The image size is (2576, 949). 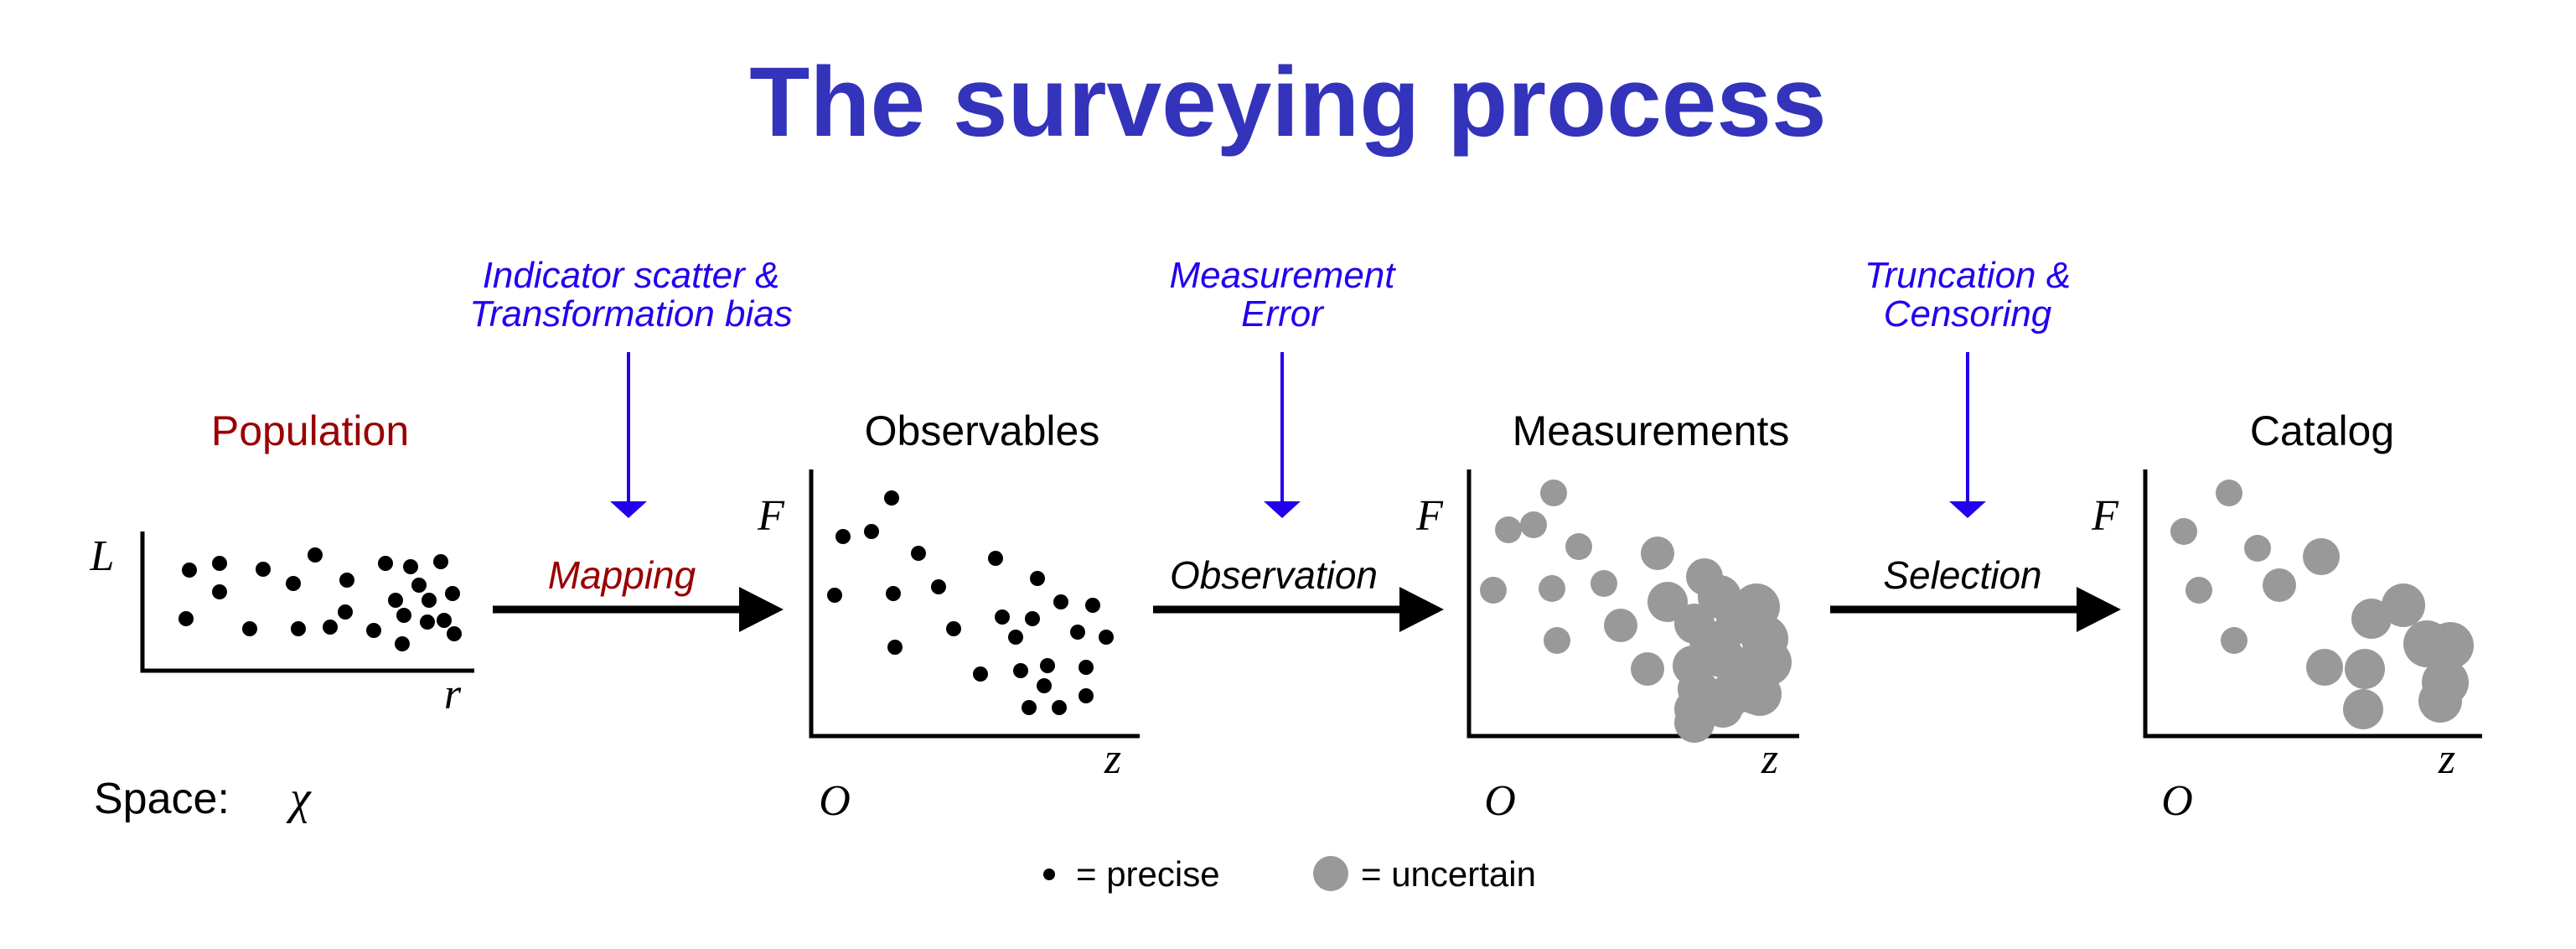 What do you see at coordinates (974, 604) in the screenshot?
I see `observables-axes` at bounding box center [974, 604].